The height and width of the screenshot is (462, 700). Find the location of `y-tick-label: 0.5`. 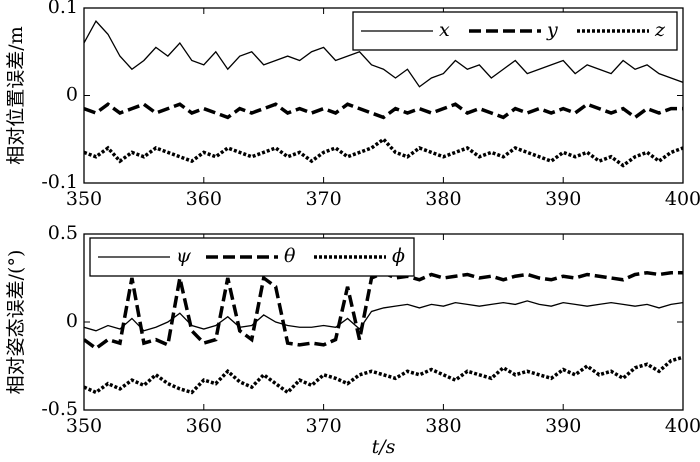

y-tick-label: 0.5 is located at coordinates (63, 233).